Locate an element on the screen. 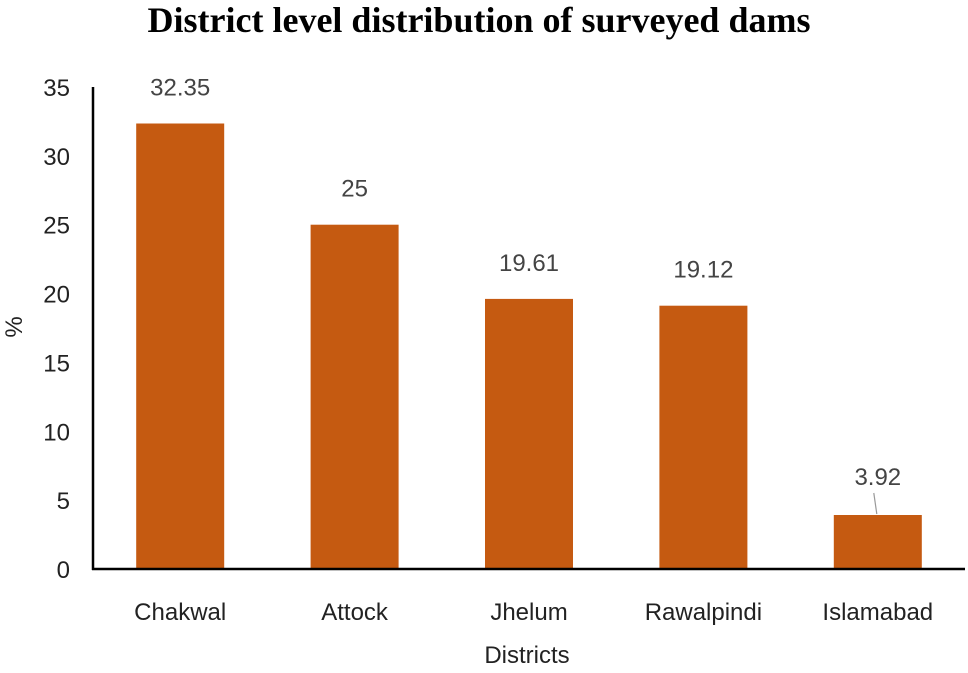 The width and height of the screenshot is (968, 673). x-tick-label-jhelum: Jhelum is located at coordinates (528, 612).